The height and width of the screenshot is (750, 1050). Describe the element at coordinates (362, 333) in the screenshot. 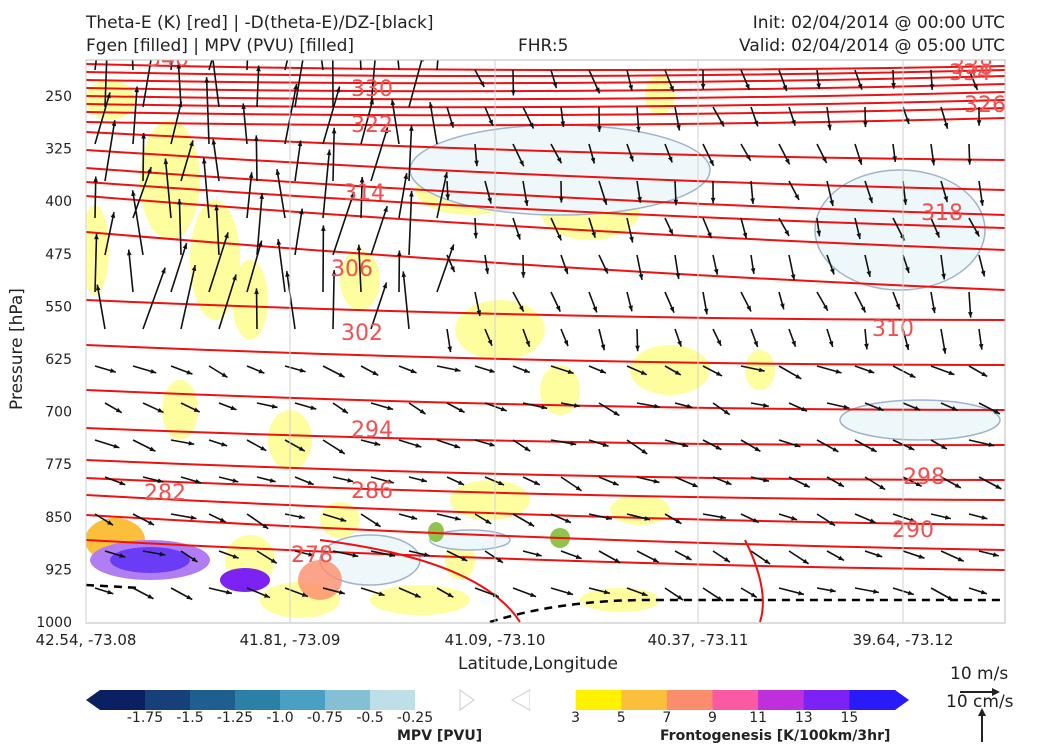

I see `theta-e-label-302: 302` at that location.